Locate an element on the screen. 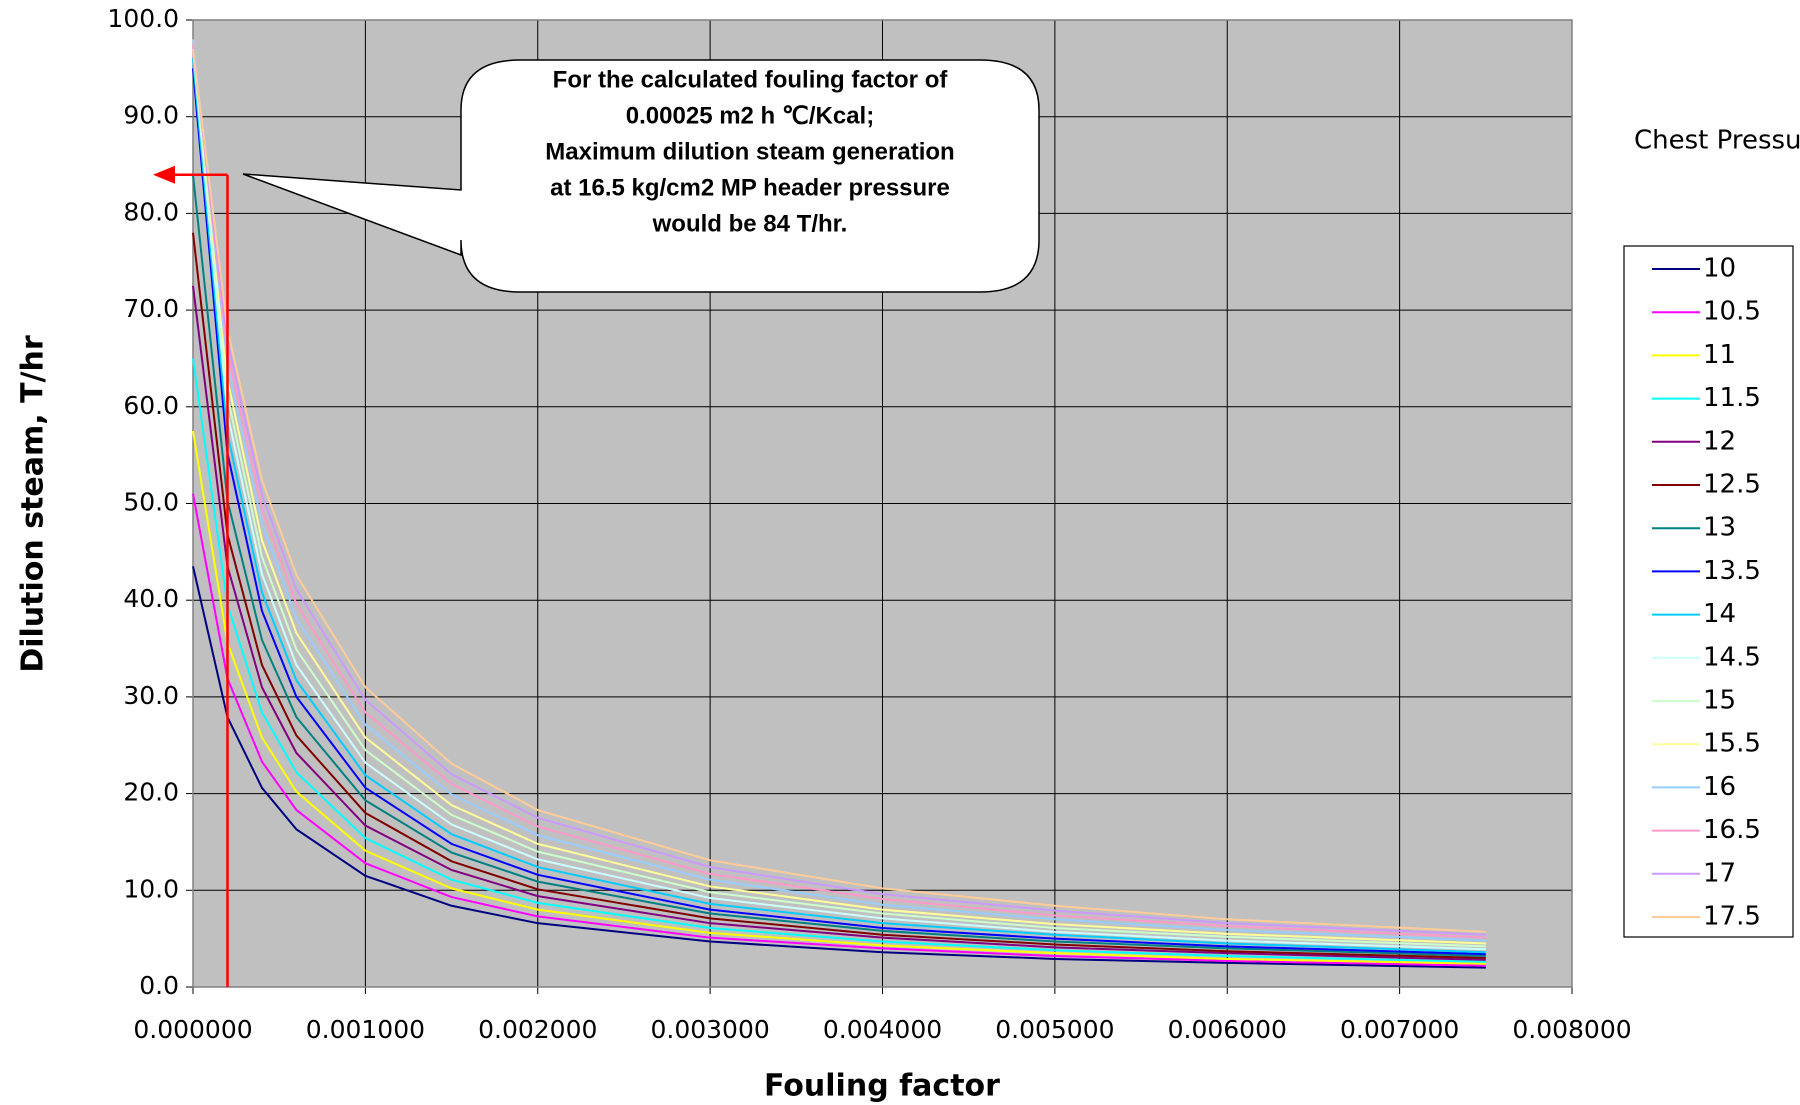 The height and width of the screenshot is (1105, 1800). x-tick-label: 0.008000 is located at coordinates (1571, 1029).